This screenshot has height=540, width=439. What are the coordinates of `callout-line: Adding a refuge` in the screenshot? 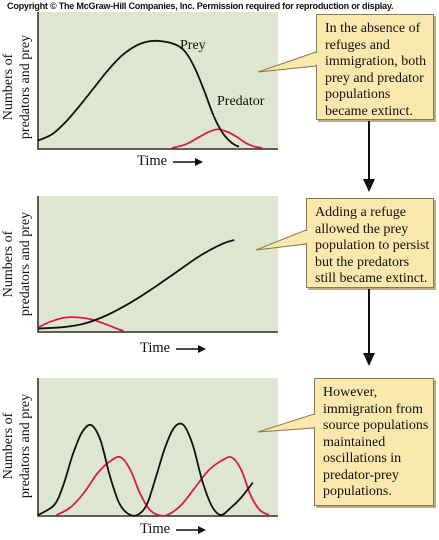 It's located at (360, 212).